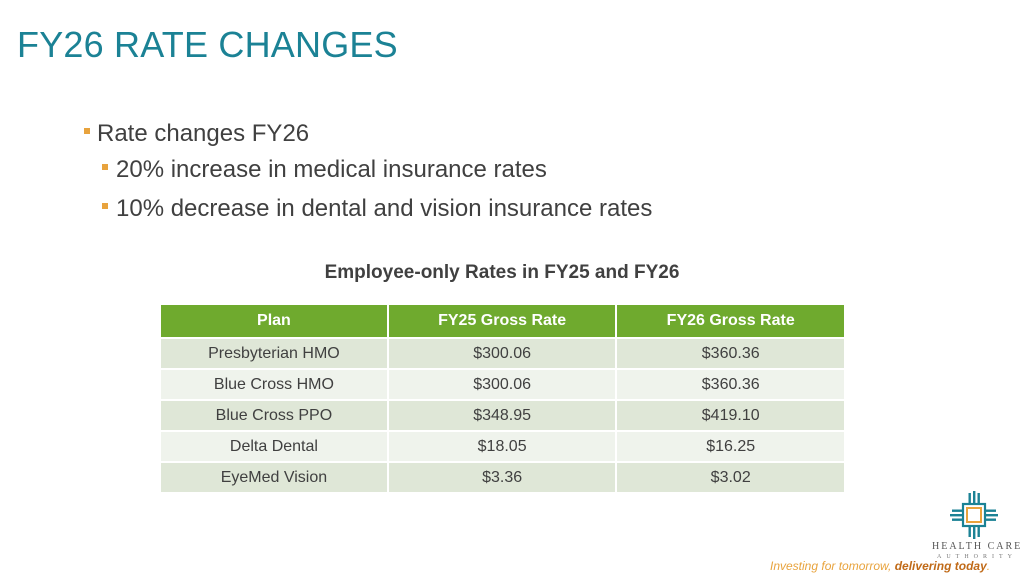  What do you see at coordinates (207, 44) in the screenshot?
I see `slide-title: FY26 RATE CHANGES` at bounding box center [207, 44].